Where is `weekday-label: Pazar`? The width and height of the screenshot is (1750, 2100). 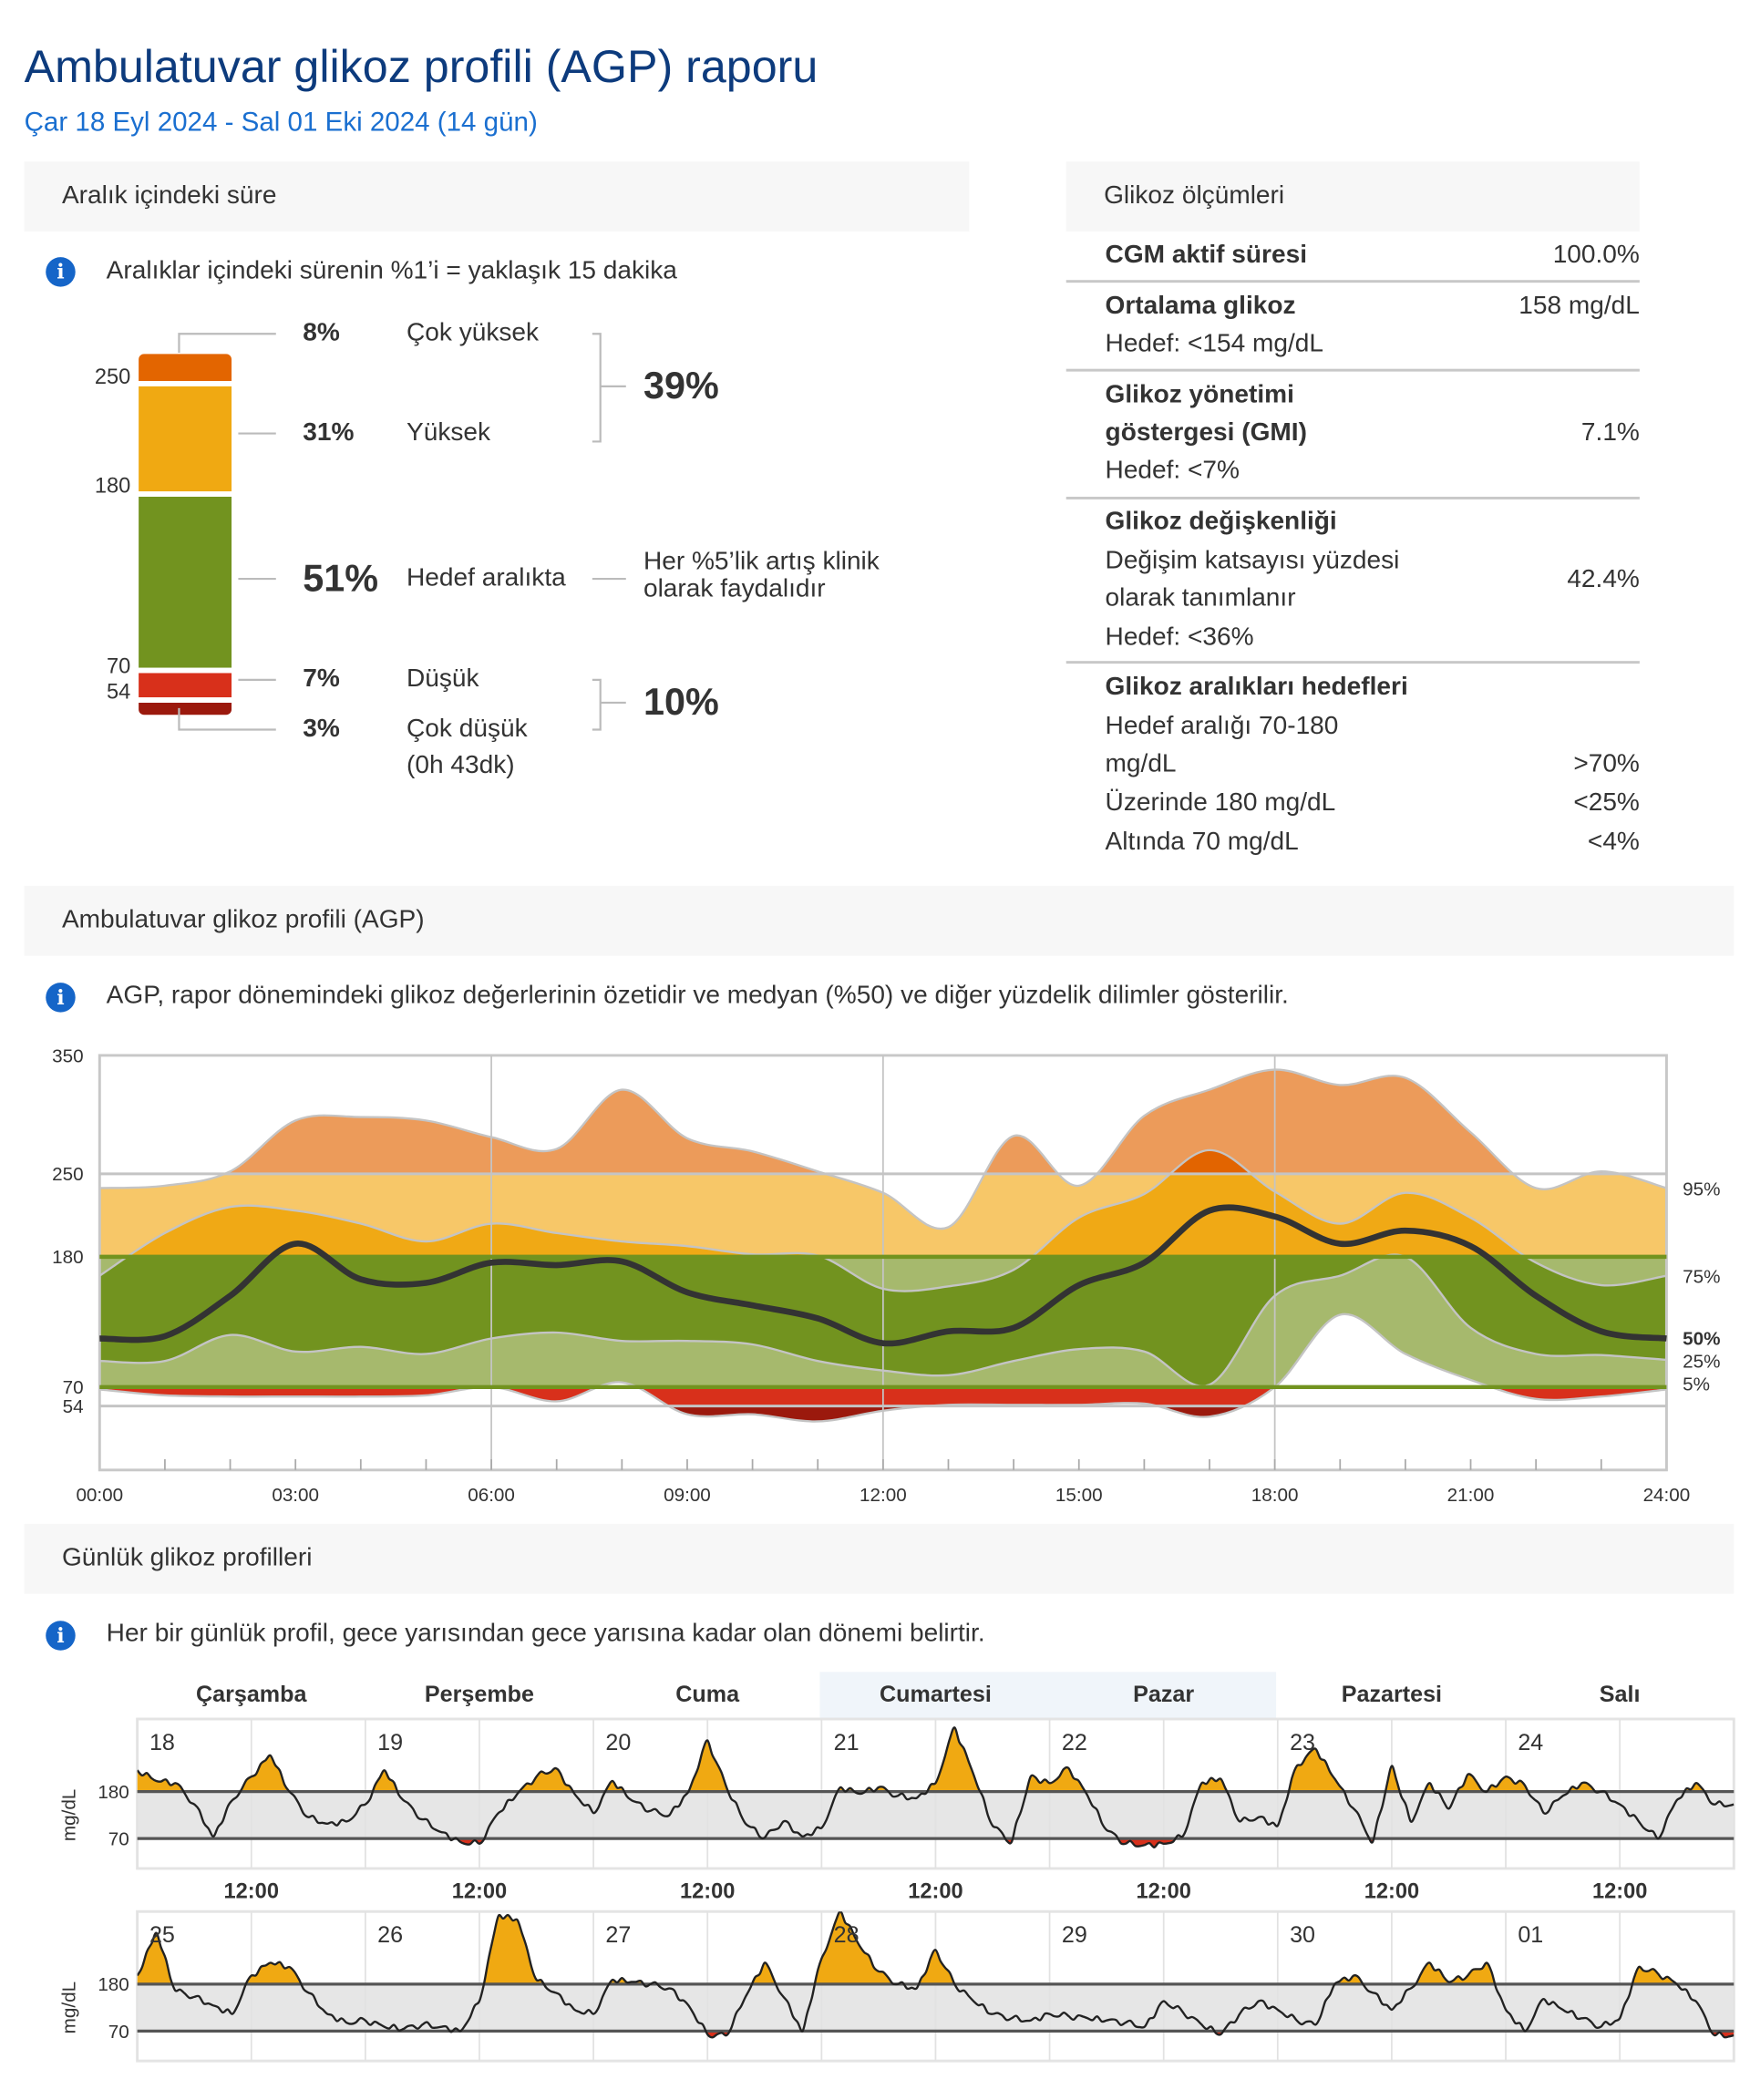 weekday-label: Pazar is located at coordinates (1164, 1694).